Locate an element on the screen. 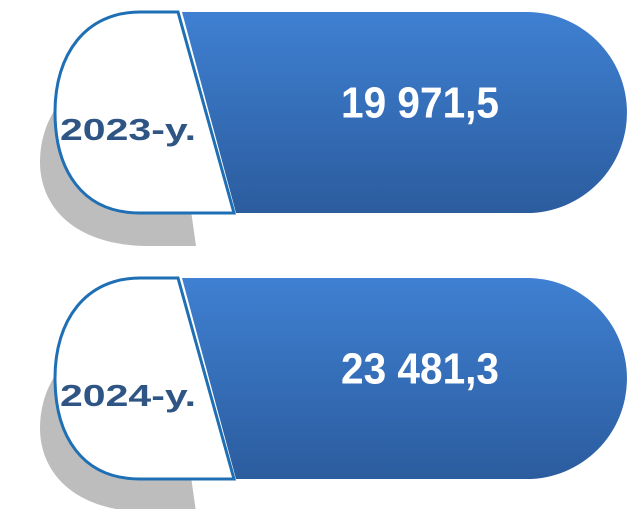 This screenshot has width=627, height=509. year-label: 2024-y. is located at coordinates (128, 395).